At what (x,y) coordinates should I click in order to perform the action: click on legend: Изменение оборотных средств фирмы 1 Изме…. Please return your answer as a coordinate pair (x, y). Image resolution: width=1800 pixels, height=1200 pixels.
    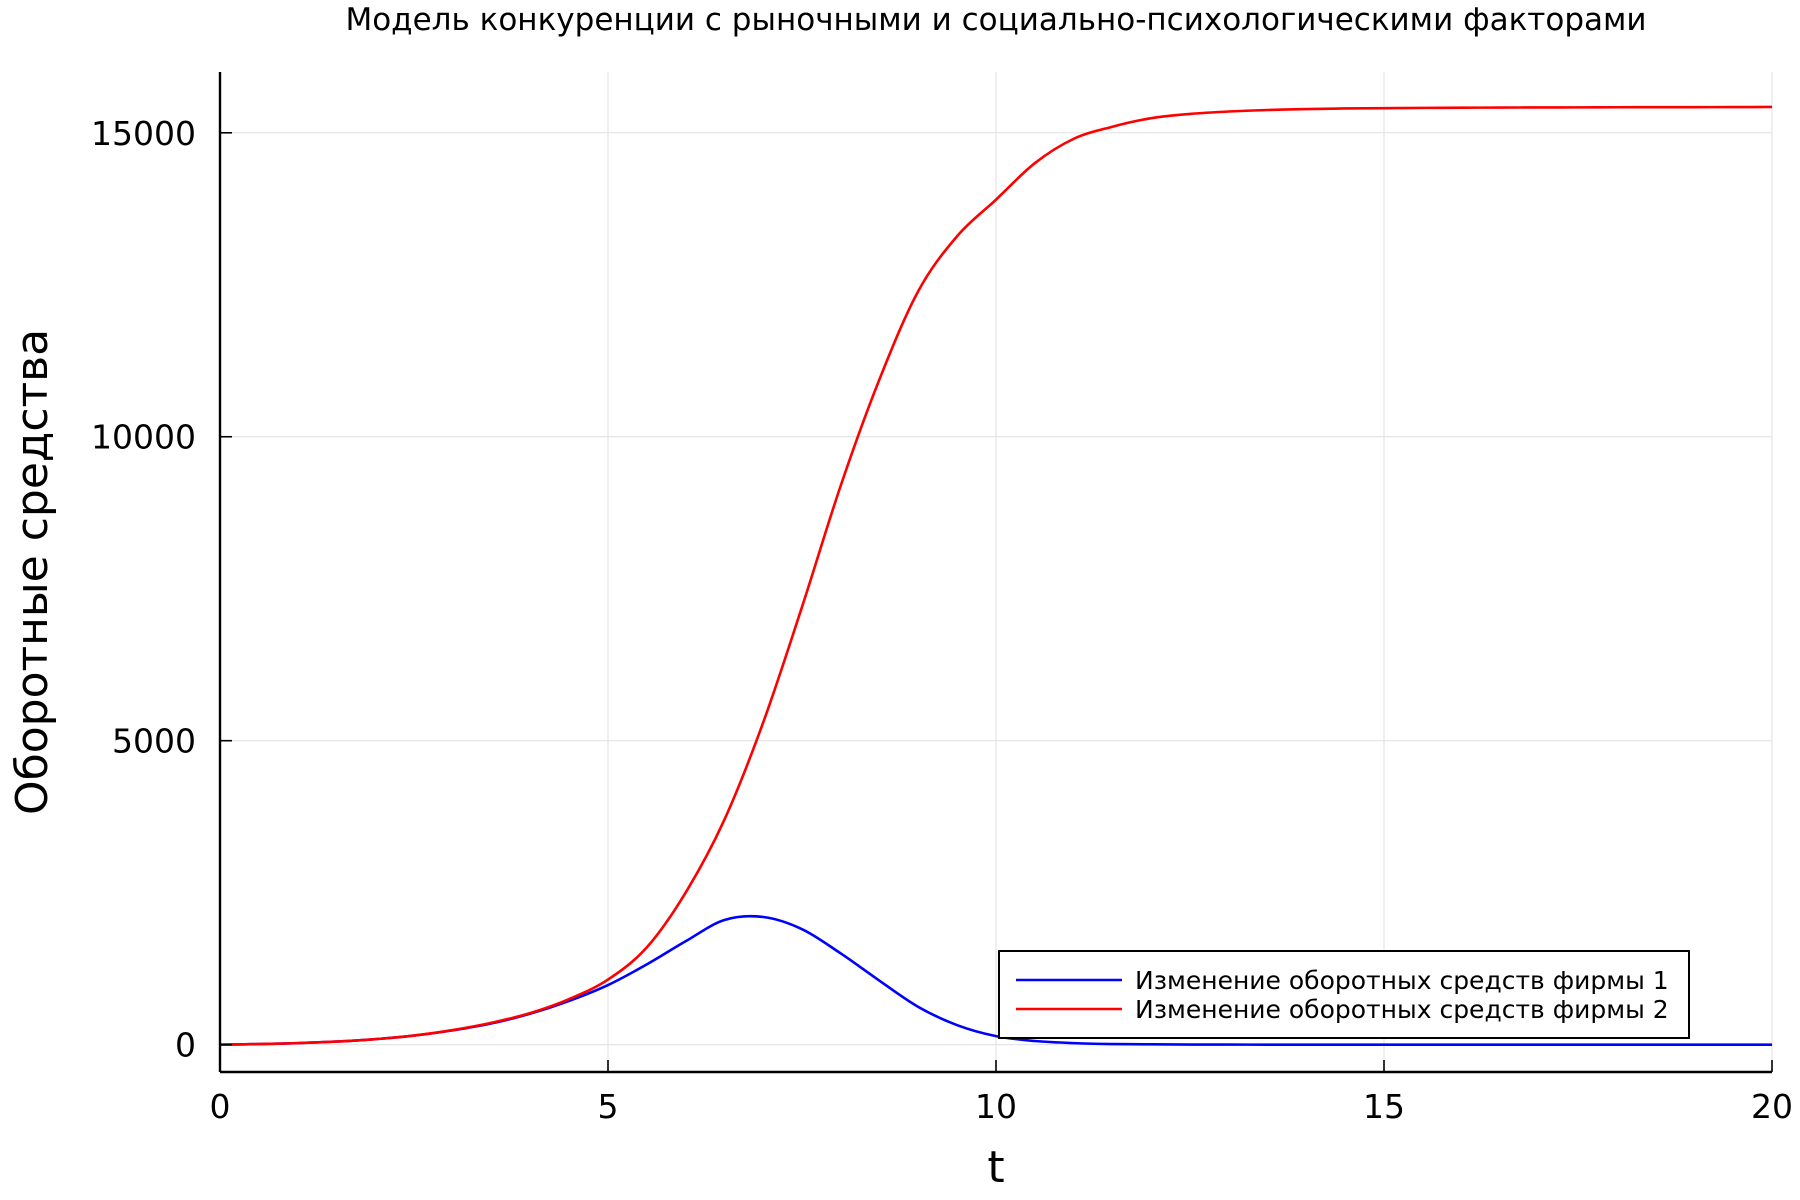
    Looking at the image, I should click on (1344, 994).